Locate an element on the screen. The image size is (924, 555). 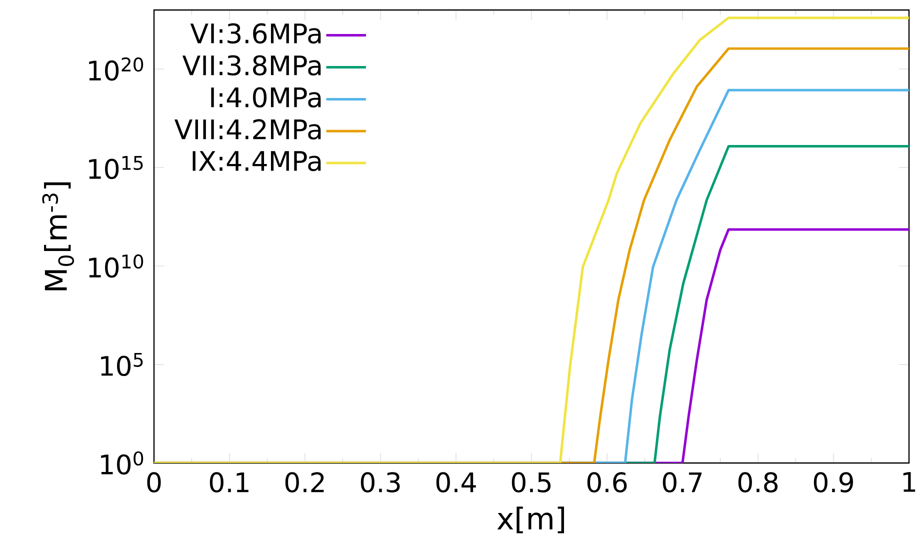
y-axis-title: M$_{0}$[m$^{-3}$] is located at coordinates (58, 236).